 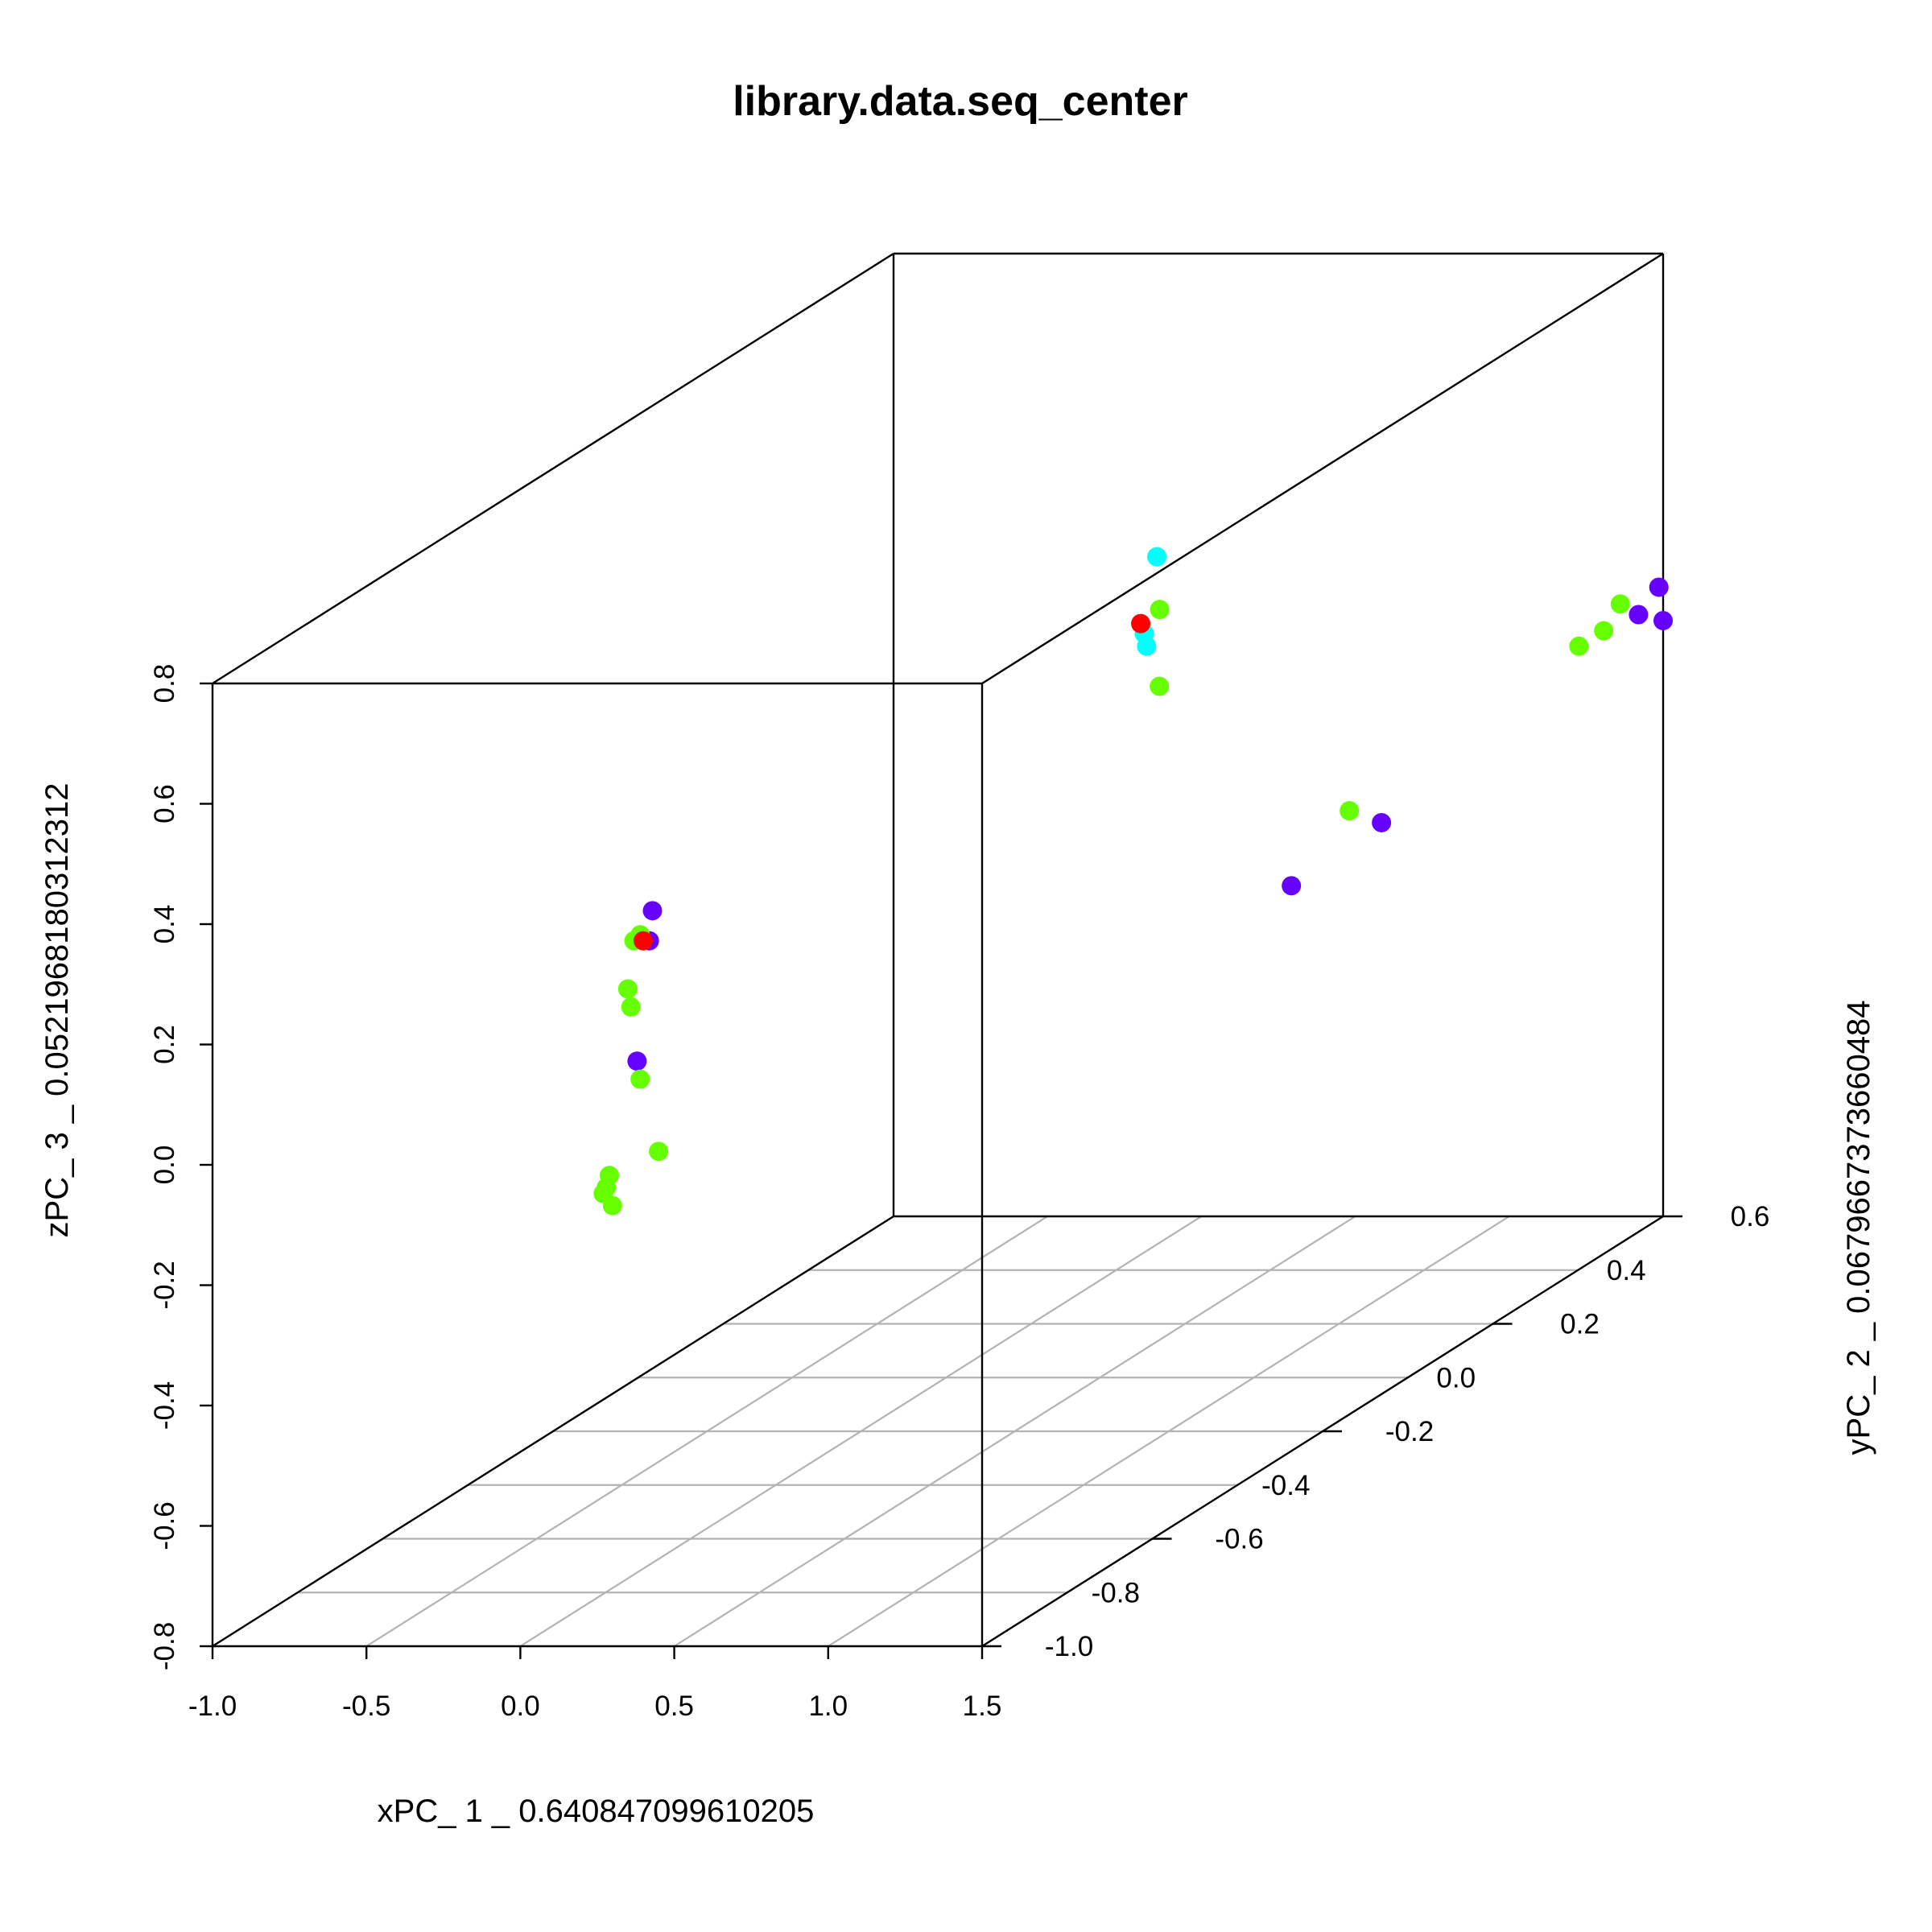 What do you see at coordinates (164, 804) in the screenshot?
I see `z-tick-label: 0.6` at bounding box center [164, 804].